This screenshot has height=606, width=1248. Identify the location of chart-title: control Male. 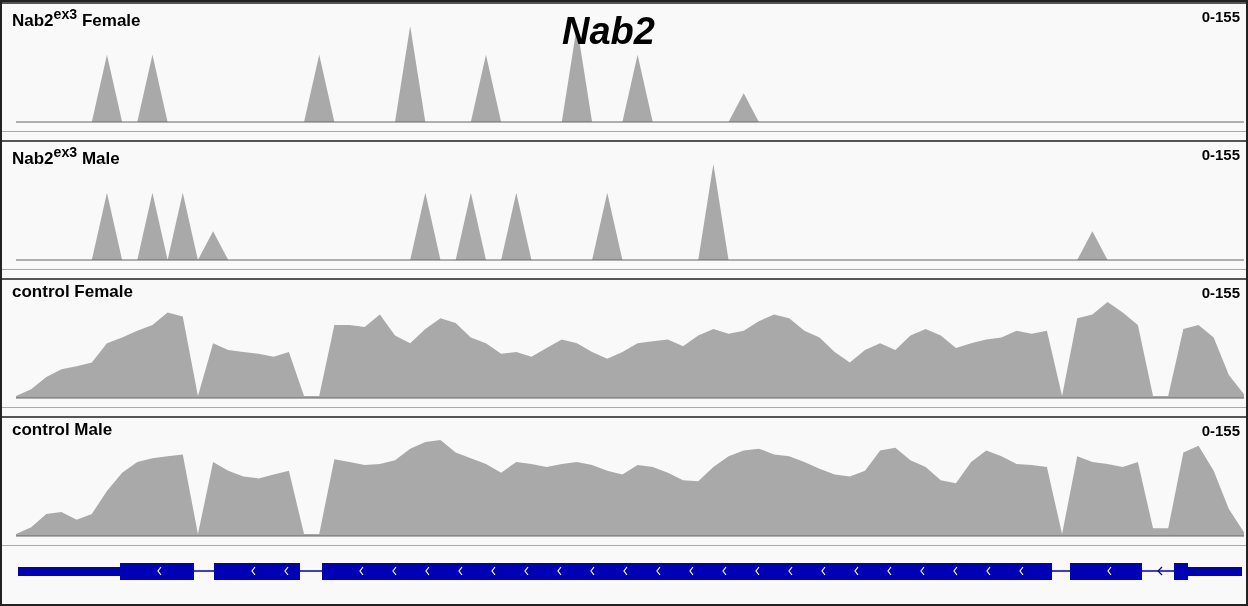
(62, 430).